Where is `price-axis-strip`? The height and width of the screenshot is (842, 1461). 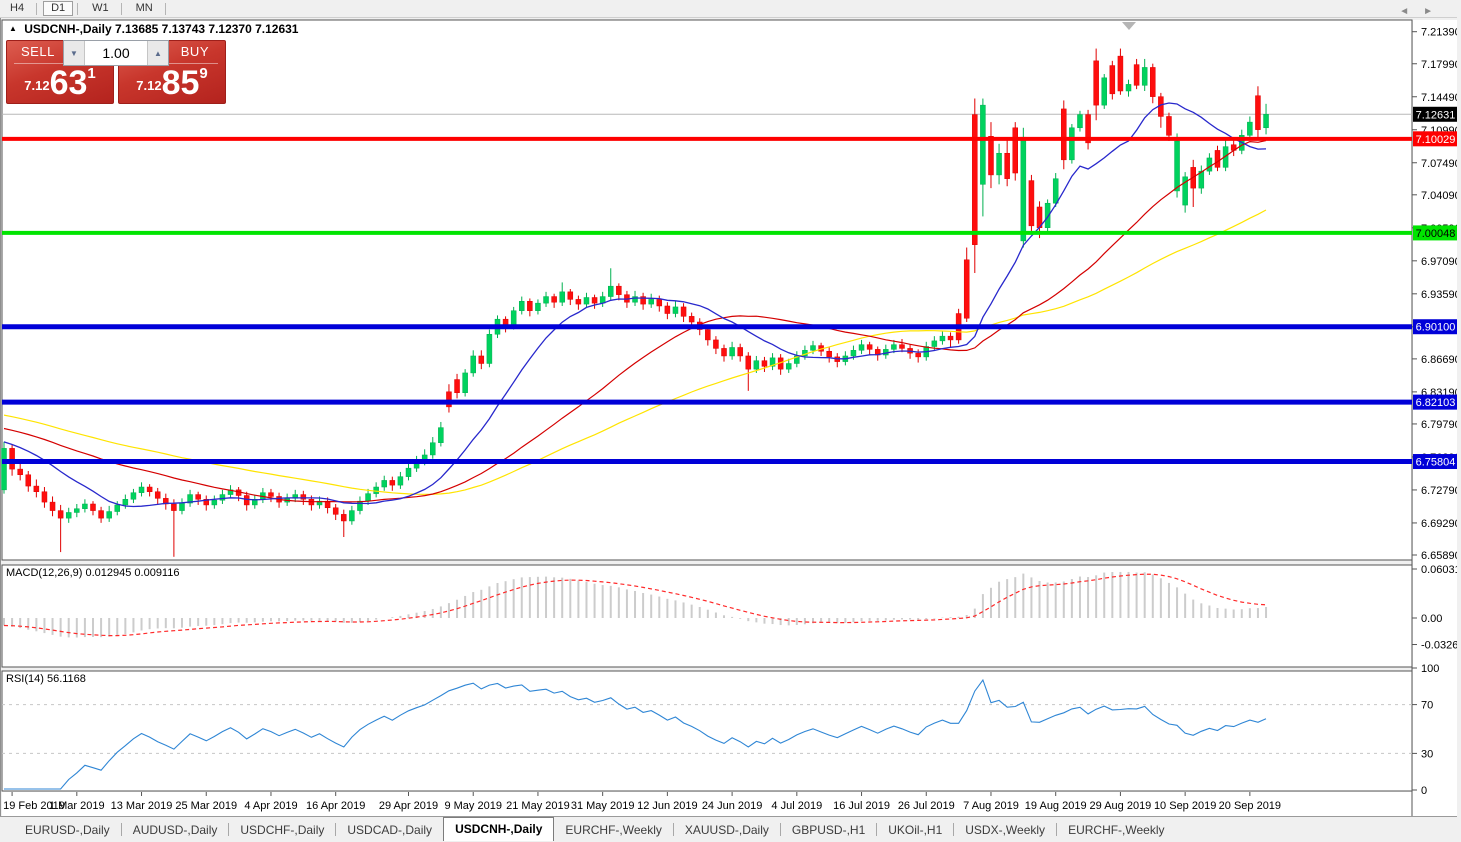
price-axis-strip is located at coordinates (1435, 418).